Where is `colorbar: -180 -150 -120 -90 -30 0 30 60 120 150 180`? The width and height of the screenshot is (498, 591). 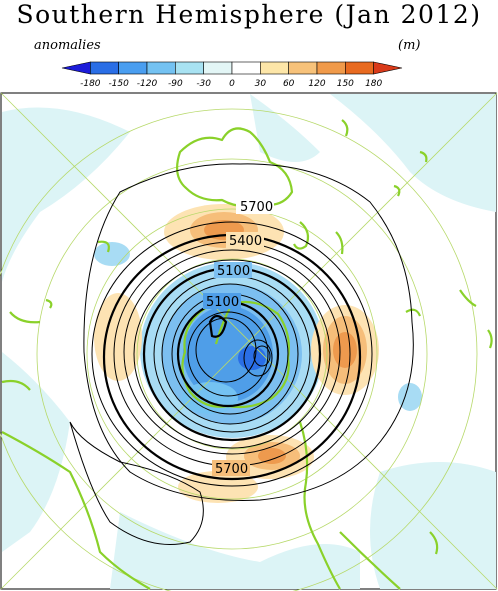
colorbar: -180 -150 -120 -90 -30 0 30 60 120 150 180 is located at coordinates (232, 75).